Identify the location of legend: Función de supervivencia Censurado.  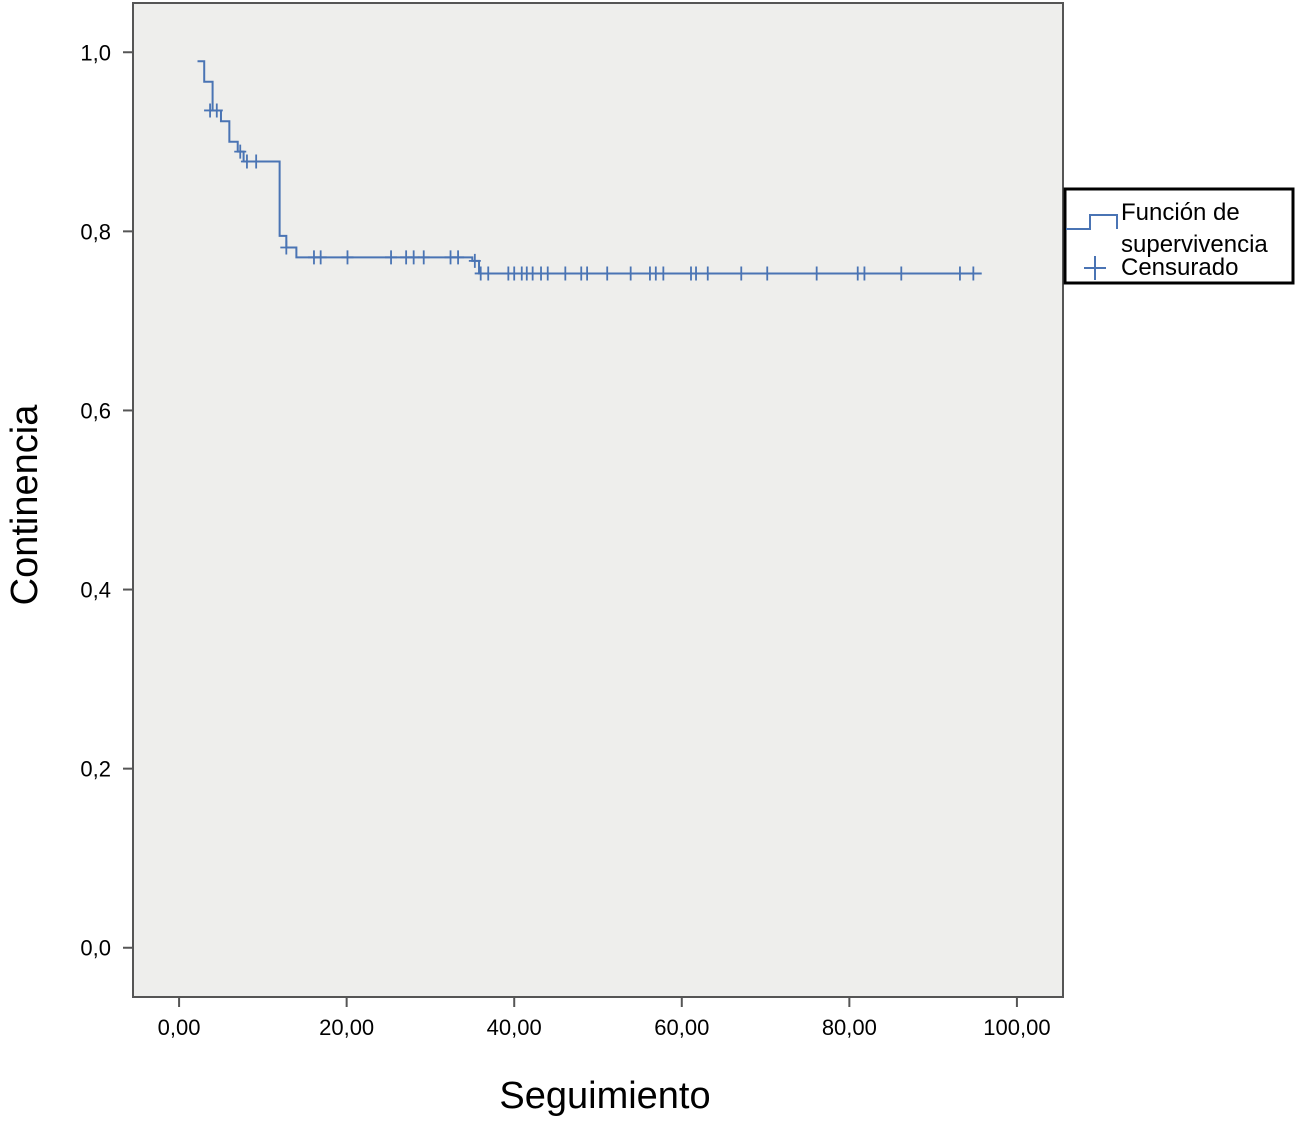
(1179, 236).